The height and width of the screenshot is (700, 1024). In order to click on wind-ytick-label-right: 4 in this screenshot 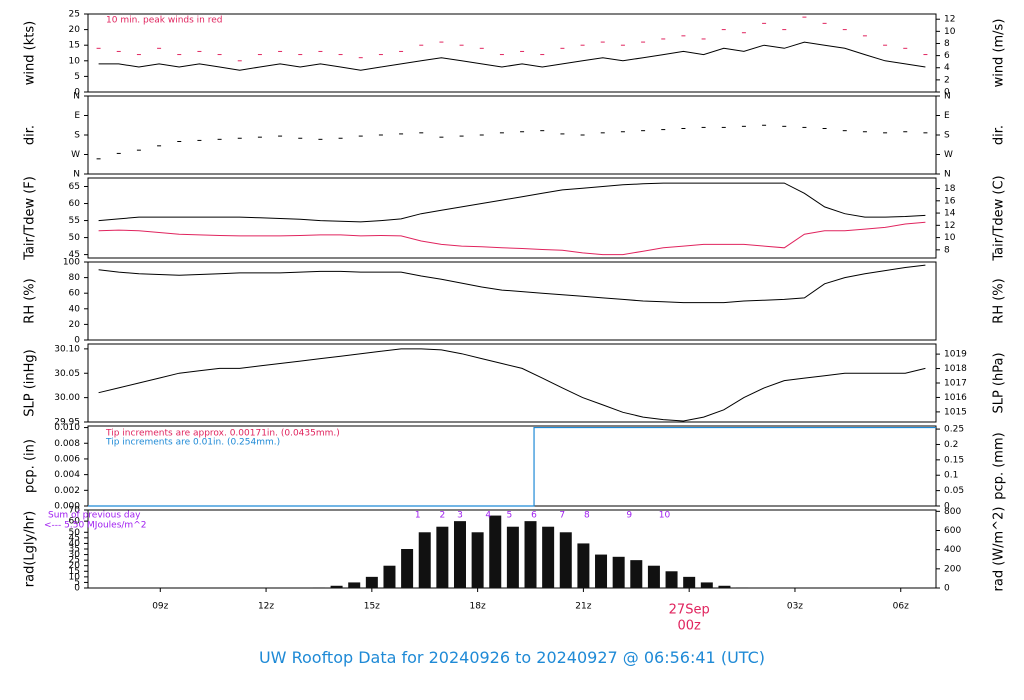, I will do `click(947, 68)`.